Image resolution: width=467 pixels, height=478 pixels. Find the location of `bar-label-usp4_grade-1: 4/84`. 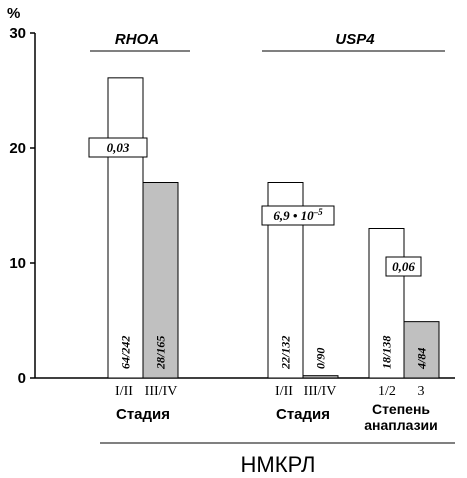

bar-label-usp4_grade-1: 4/84 is located at coordinates (422, 359).